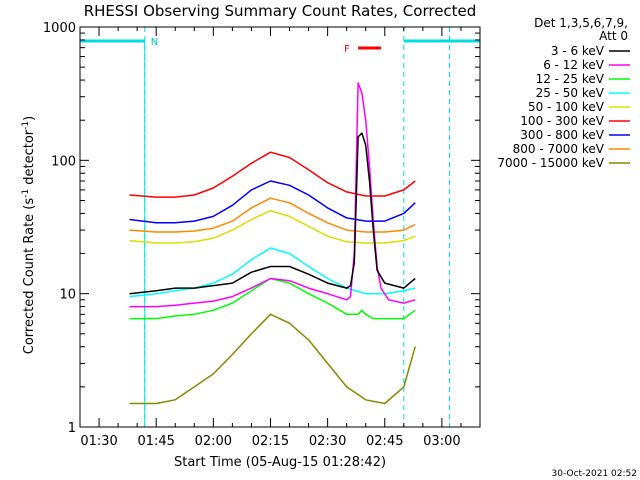 The width and height of the screenshot is (640, 480). What do you see at coordinates (384, 441) in the screenshot?
I see `x-tick-label: 02:45` at bounding box center [384, 441].